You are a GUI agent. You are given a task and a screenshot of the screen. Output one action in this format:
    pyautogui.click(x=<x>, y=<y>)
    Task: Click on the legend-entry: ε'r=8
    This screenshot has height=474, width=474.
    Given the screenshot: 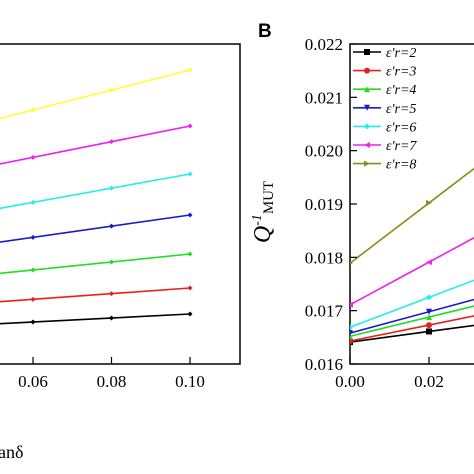 What is the action you would take?
    pyautogui.click(x=384, y=165)
    